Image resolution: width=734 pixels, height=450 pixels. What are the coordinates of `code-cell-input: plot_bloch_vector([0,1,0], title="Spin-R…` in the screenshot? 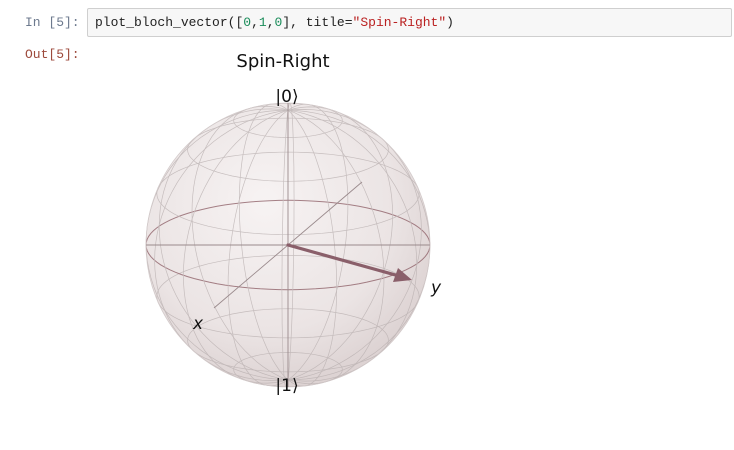 It's located at (409, 22).